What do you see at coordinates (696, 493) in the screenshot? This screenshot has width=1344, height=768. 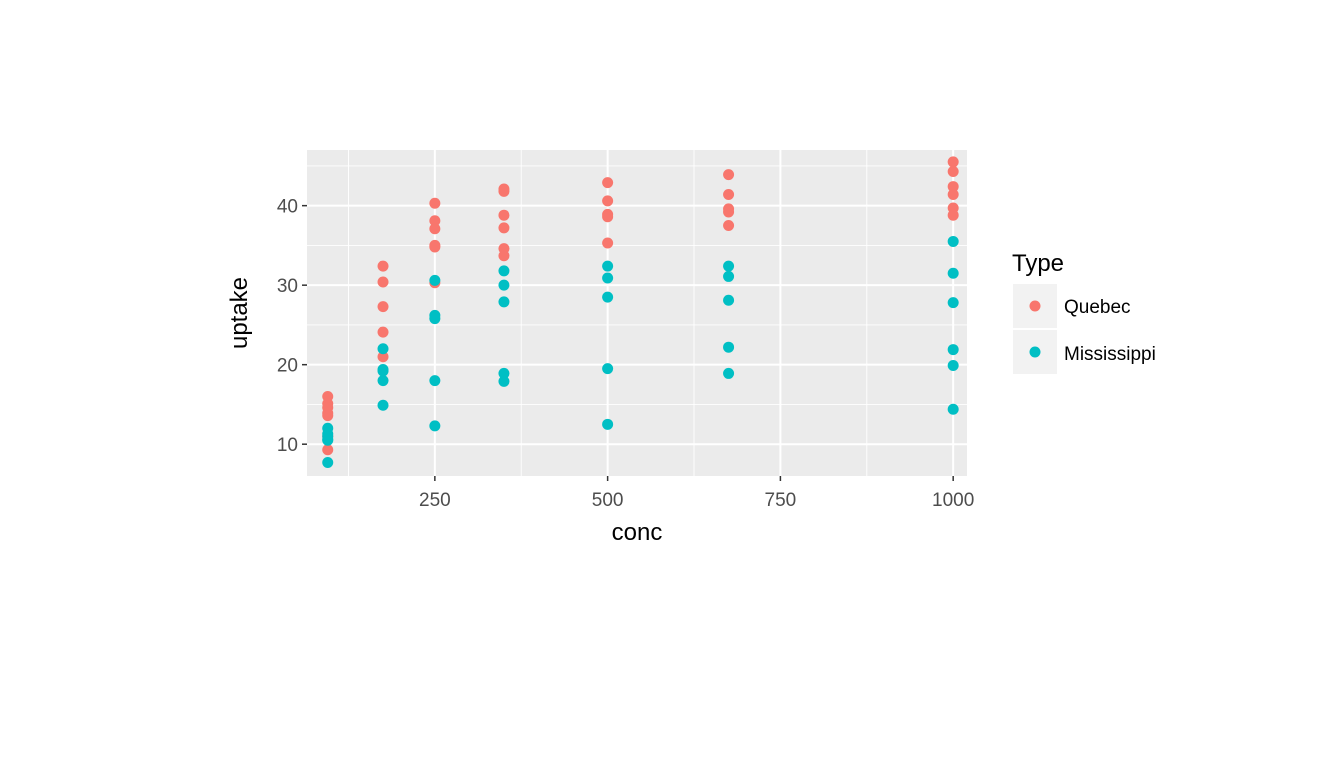 I see `x-axis: 250 500 750 1000` at bounding box center [696, 493].